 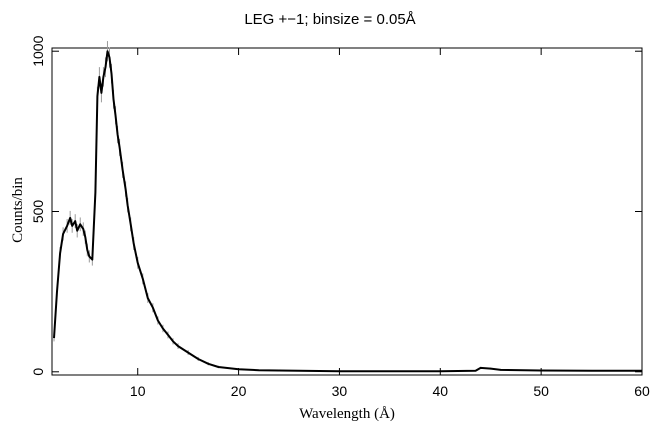 What do you see at coordinates (541, 391) in the screenshot?
I see `x-tick-label: 50` at bounding box center [541, 391].